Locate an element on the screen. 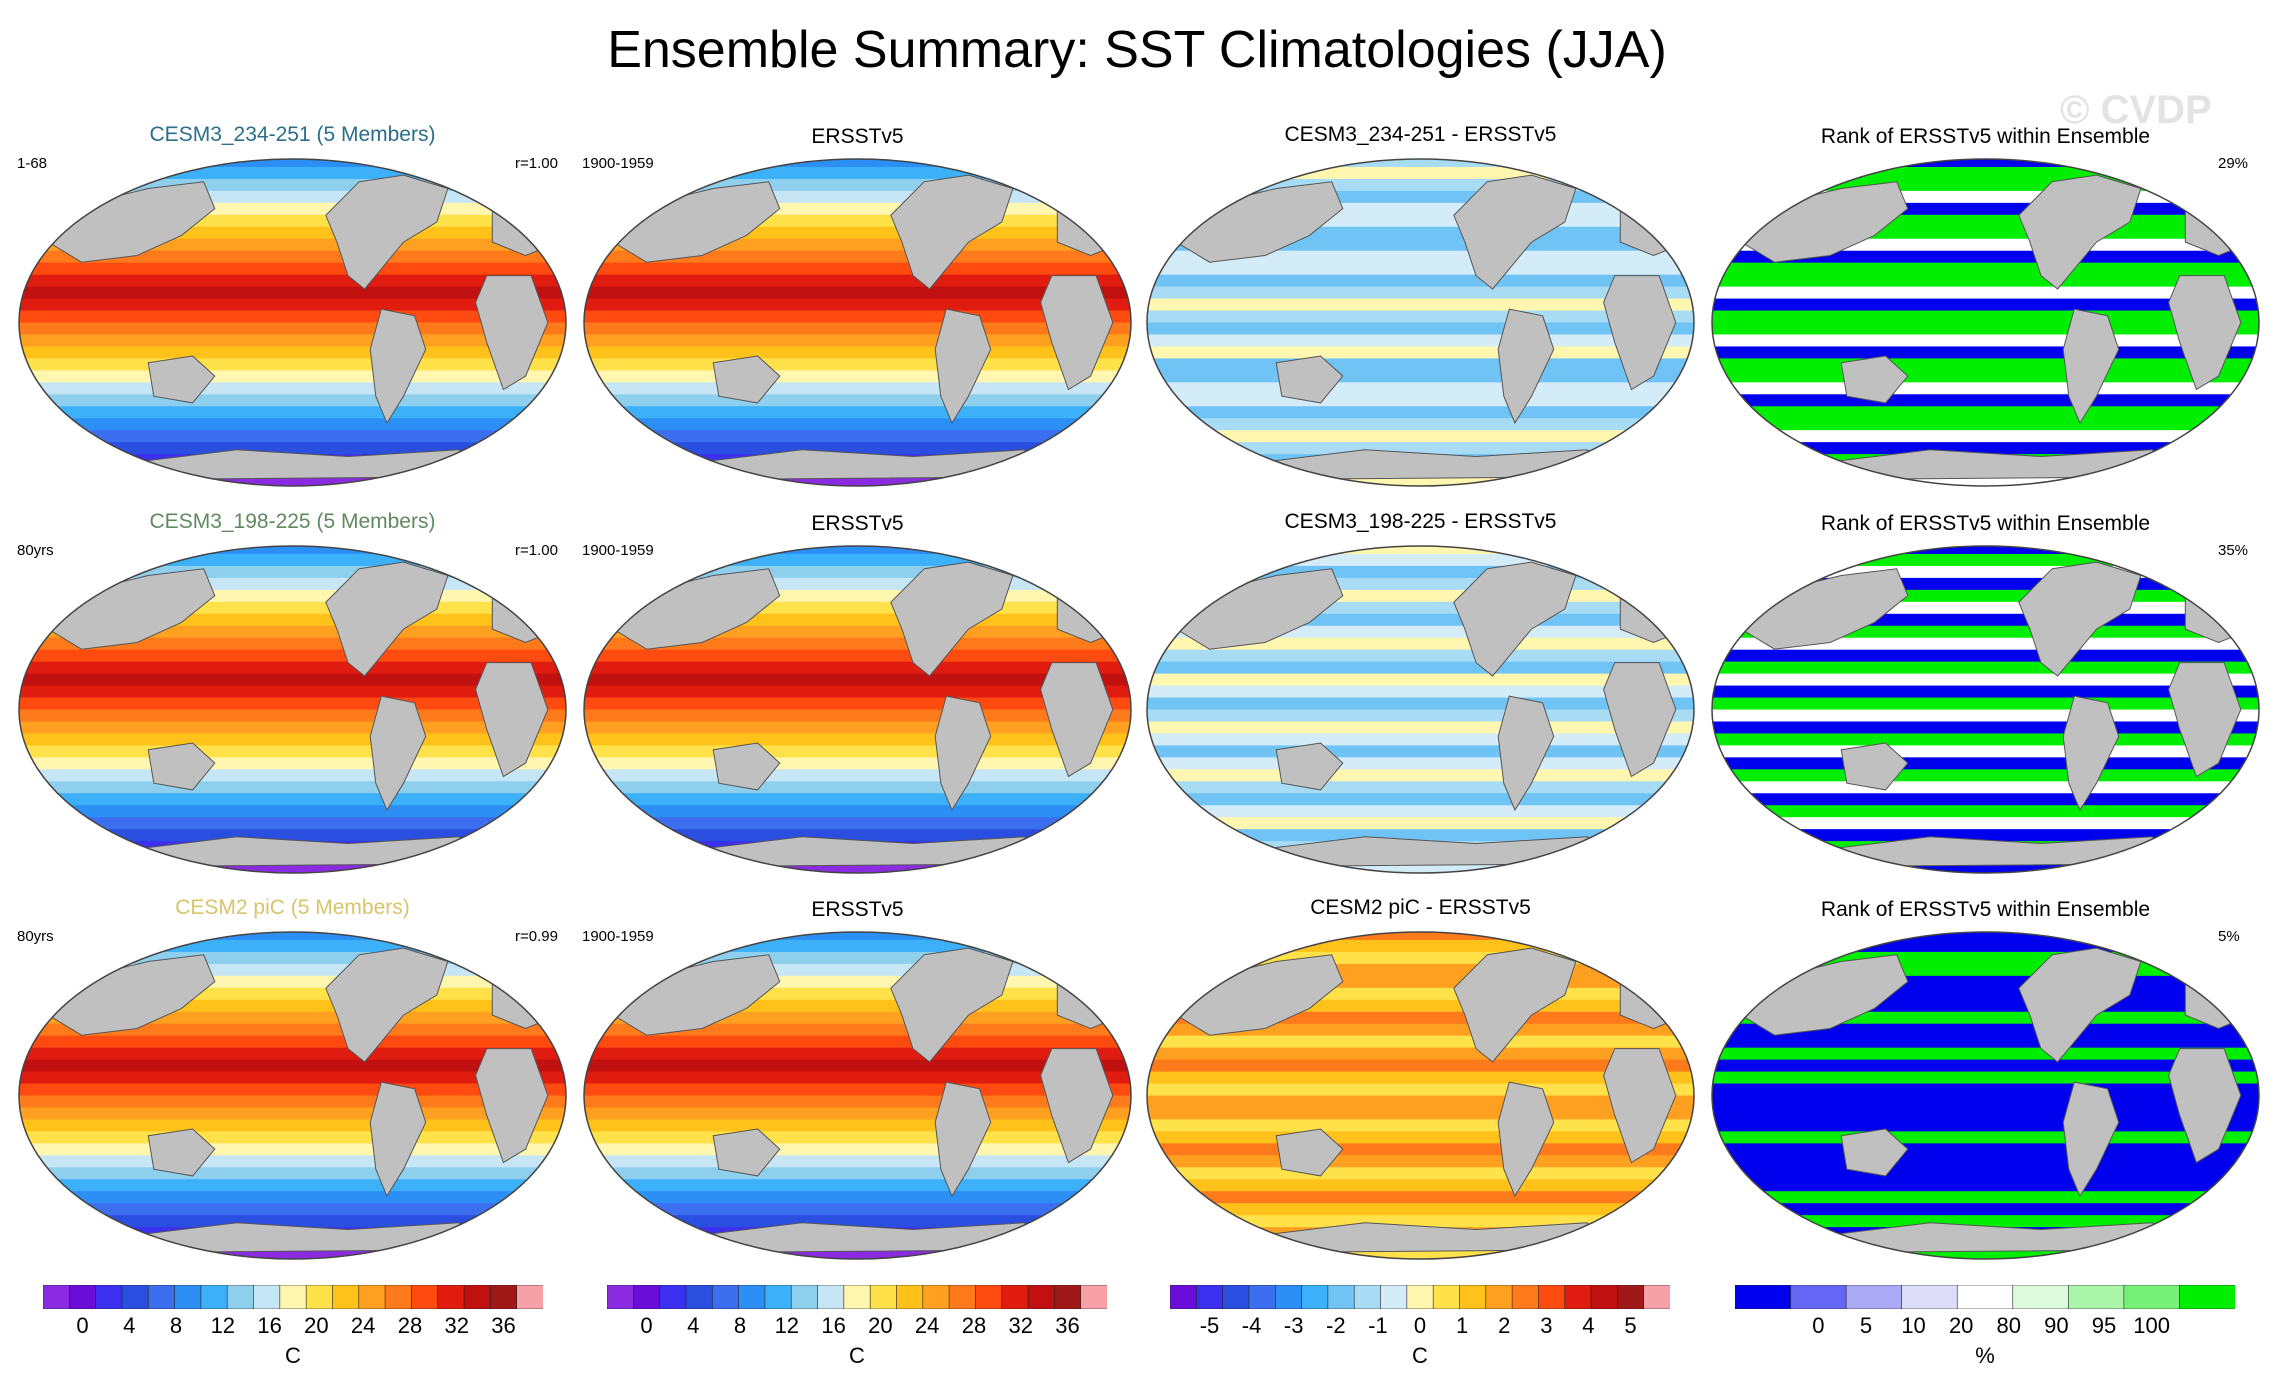  rank-map-row2 is located at coordinates (1985, 709).